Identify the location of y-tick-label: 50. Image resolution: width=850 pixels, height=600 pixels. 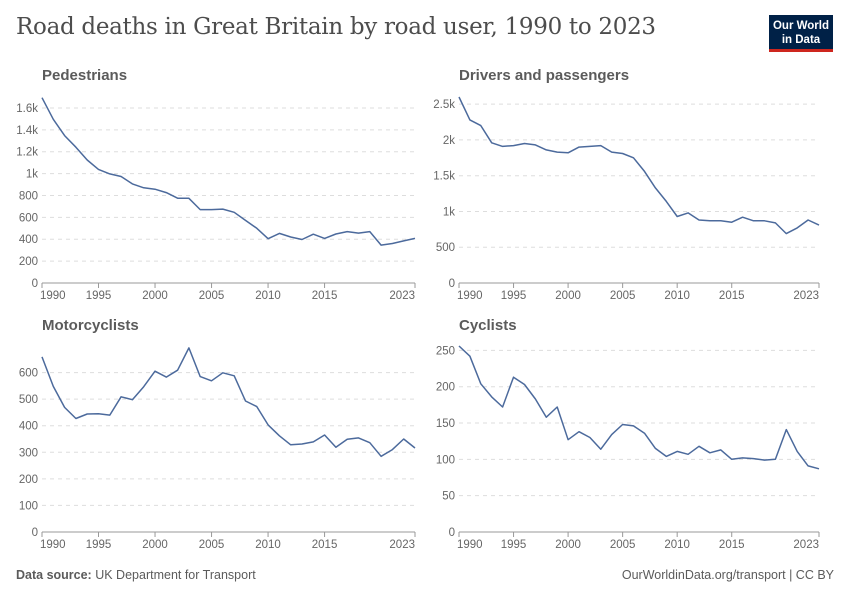
(448, 497).